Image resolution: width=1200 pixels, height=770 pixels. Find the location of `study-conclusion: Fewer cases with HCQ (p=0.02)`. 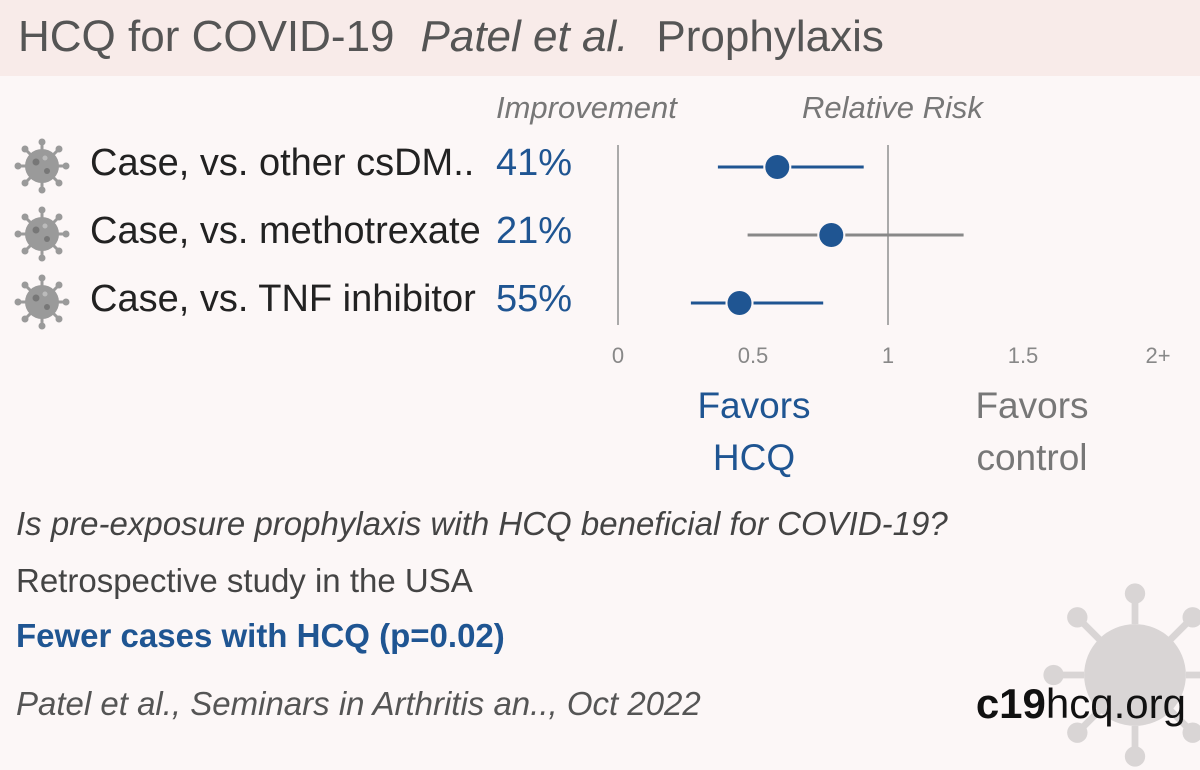

study-conclusion: Fewer cases with HCQ (p=0.02) is located at coordinates (260, 636).